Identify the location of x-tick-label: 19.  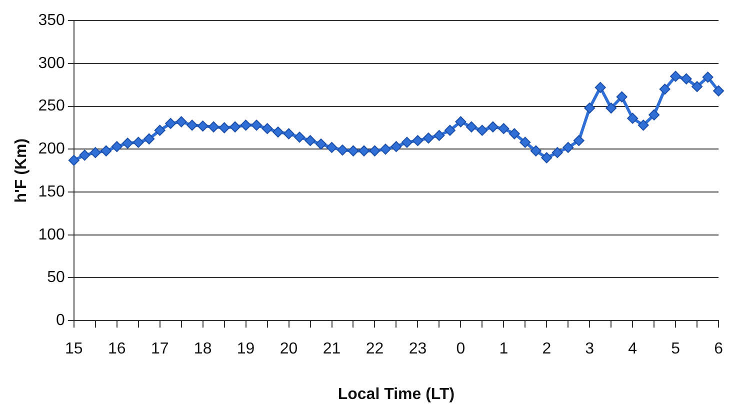
(245, 349).